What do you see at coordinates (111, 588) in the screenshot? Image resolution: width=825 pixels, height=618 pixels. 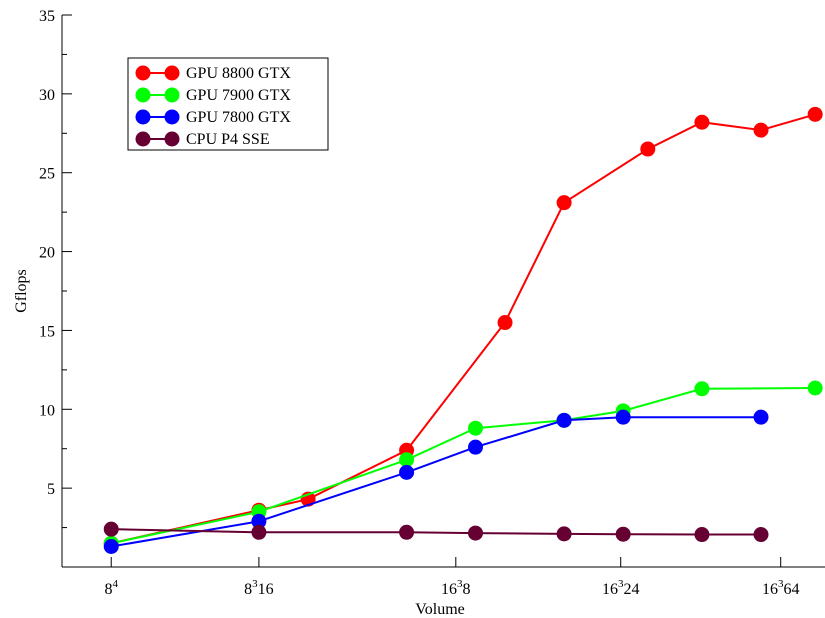 I see `x-tick-label: 84` at bounding box center [111, 588].